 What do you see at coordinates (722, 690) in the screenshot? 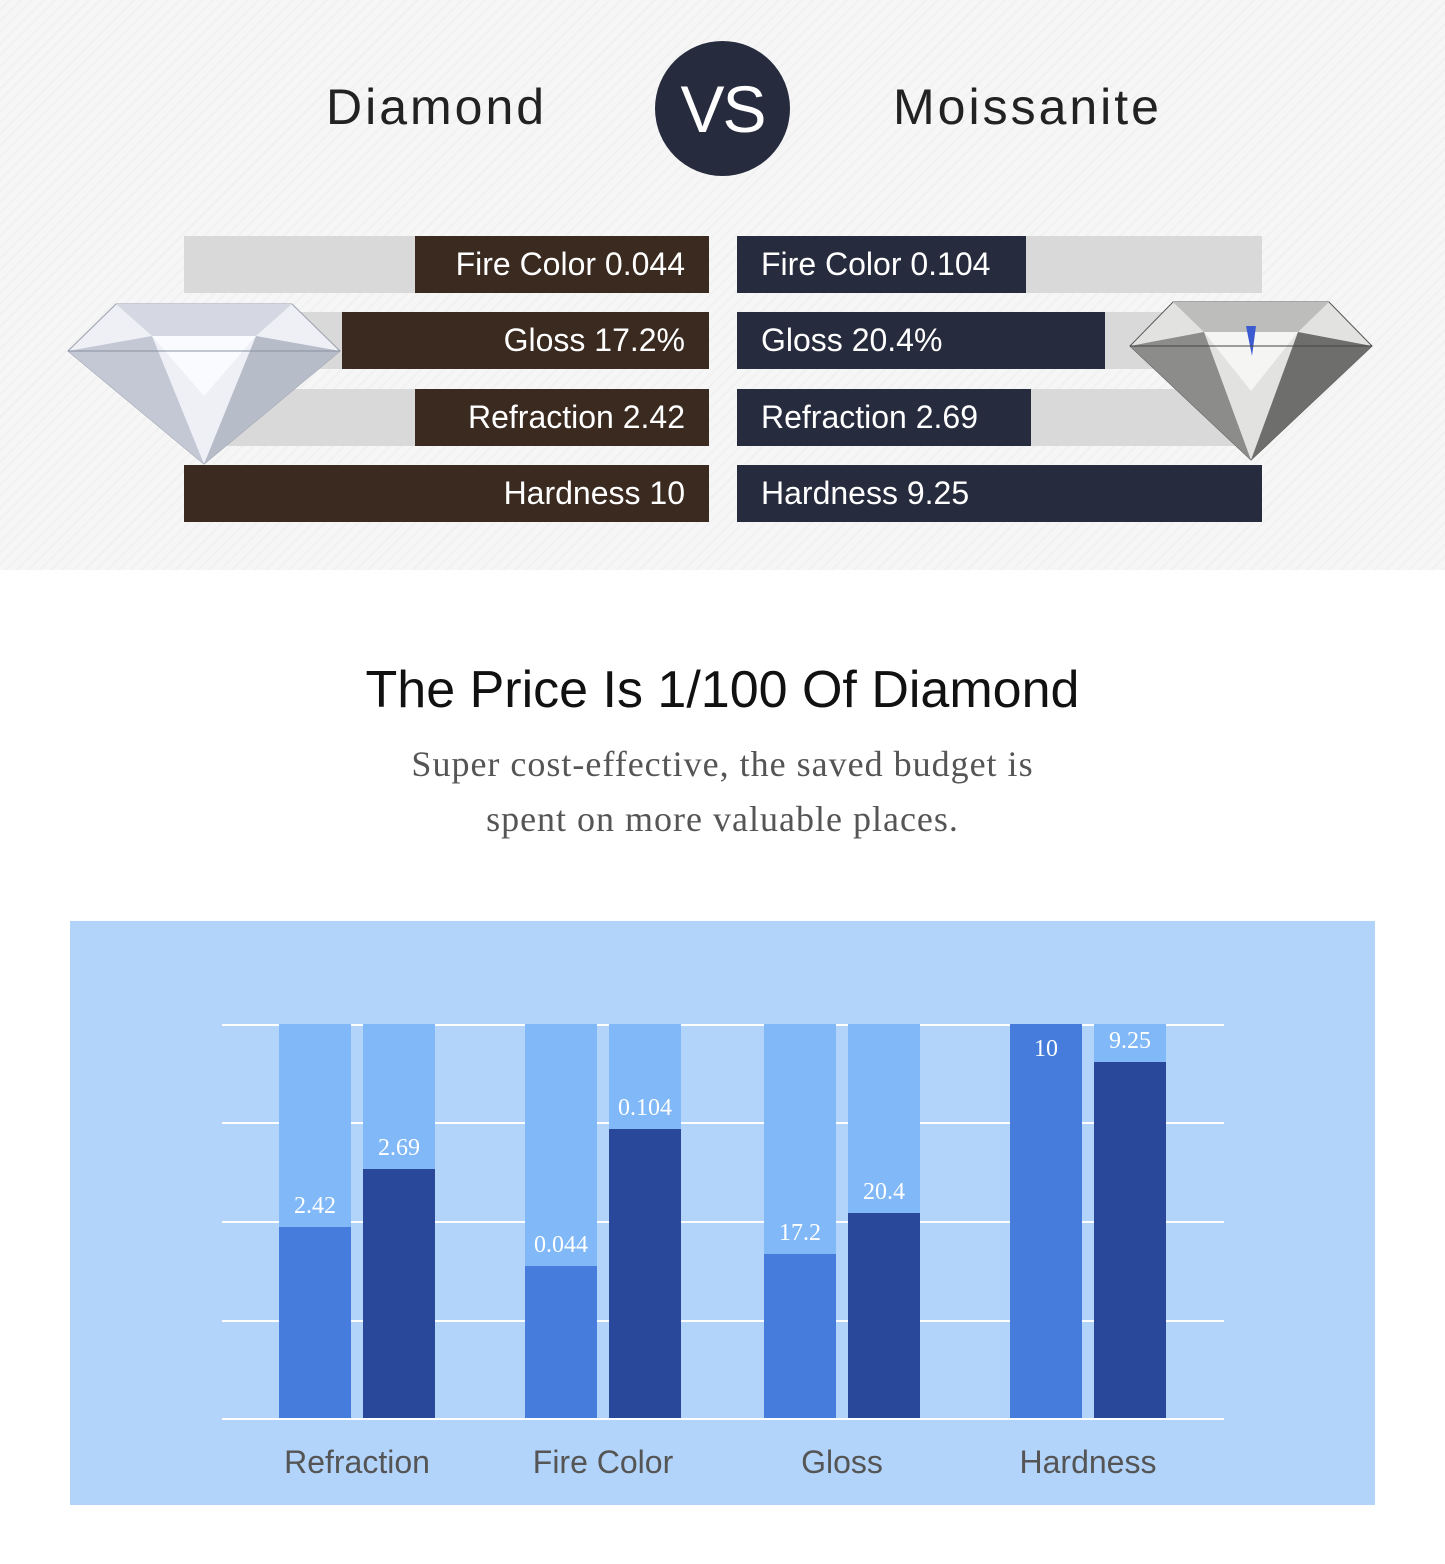
I see `price-title: The Price Is 1/100 Of Diamond` at bounding box center [722, 690].